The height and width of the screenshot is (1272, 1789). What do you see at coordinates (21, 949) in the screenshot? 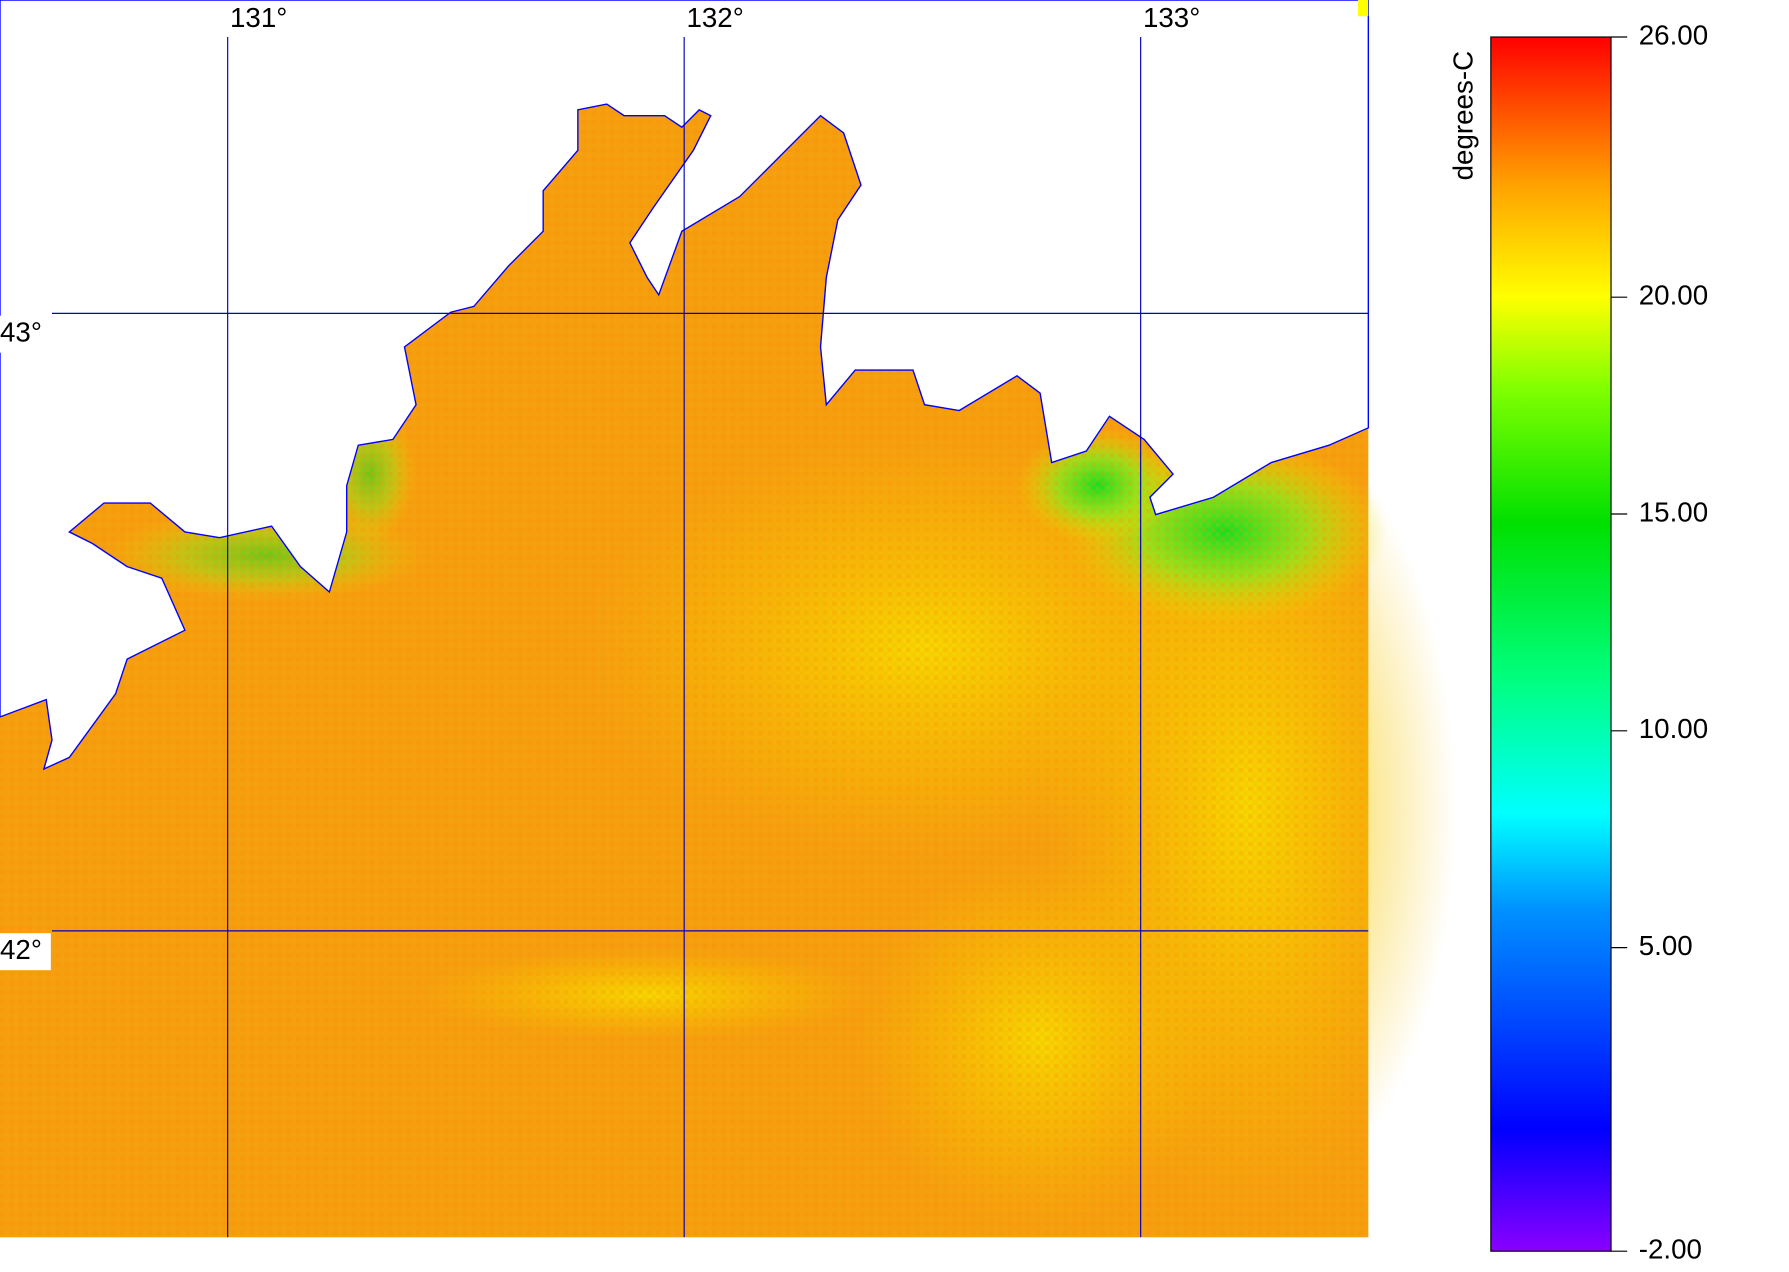
I see `lat-label: 42°` at bounding box center [21, 949].